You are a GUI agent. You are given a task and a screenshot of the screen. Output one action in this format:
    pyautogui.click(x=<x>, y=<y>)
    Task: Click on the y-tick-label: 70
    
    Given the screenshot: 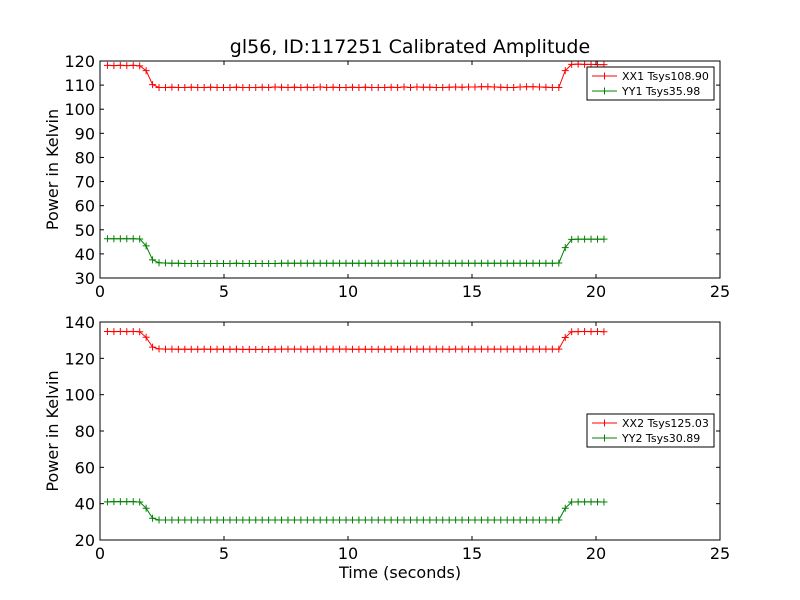 What is the action you would take?
    pyautogui.click(x=85, y=182)
    